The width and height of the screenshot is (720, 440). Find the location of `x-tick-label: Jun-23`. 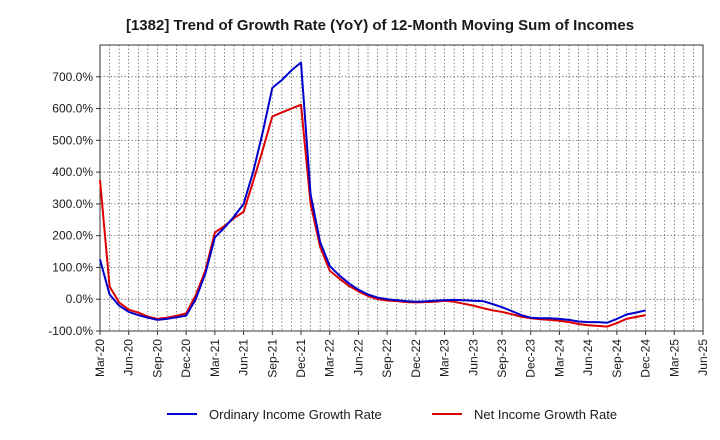

x-tick-label: Jun-23 is located at coordinates (473, 357).